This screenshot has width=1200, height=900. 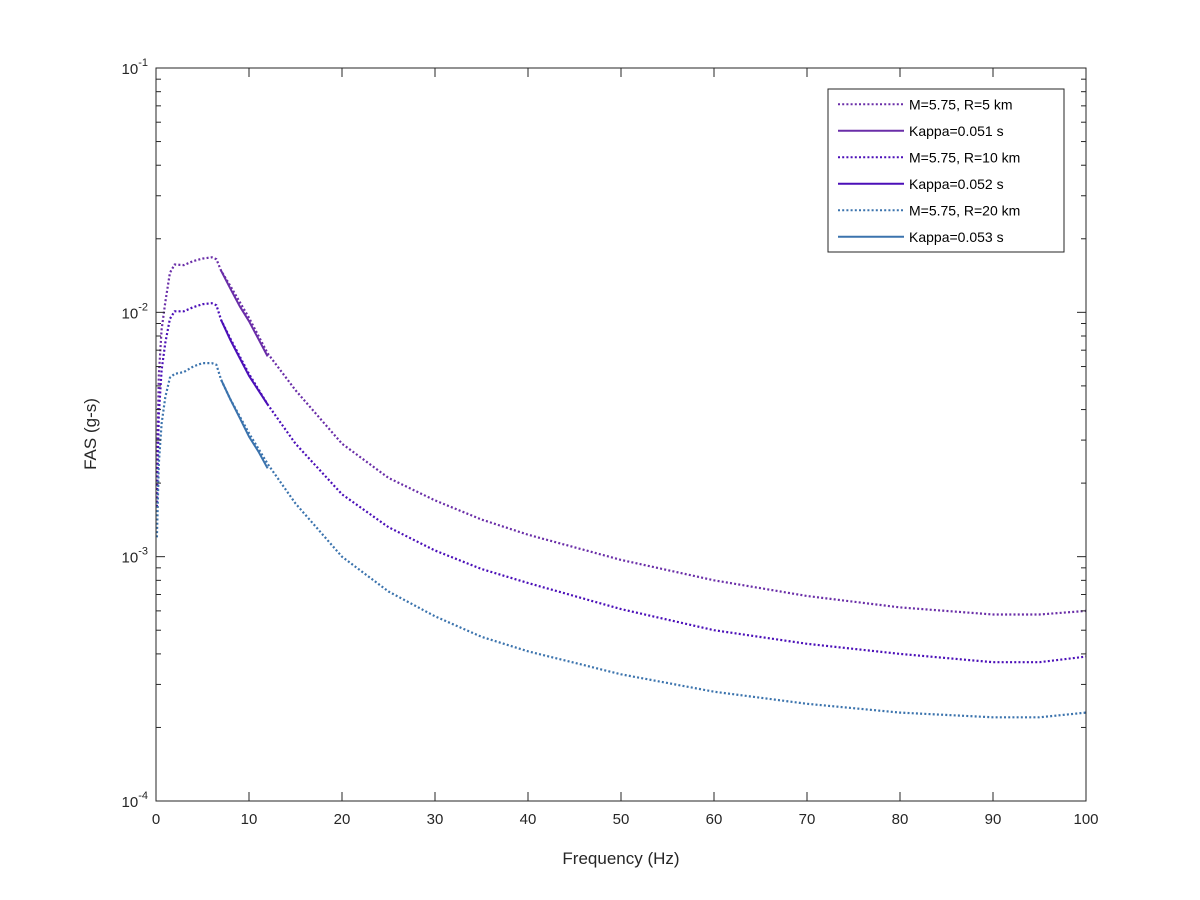 I want to click on legend-entry: M=5.75, R=10 km, so click(x=964, y=157).